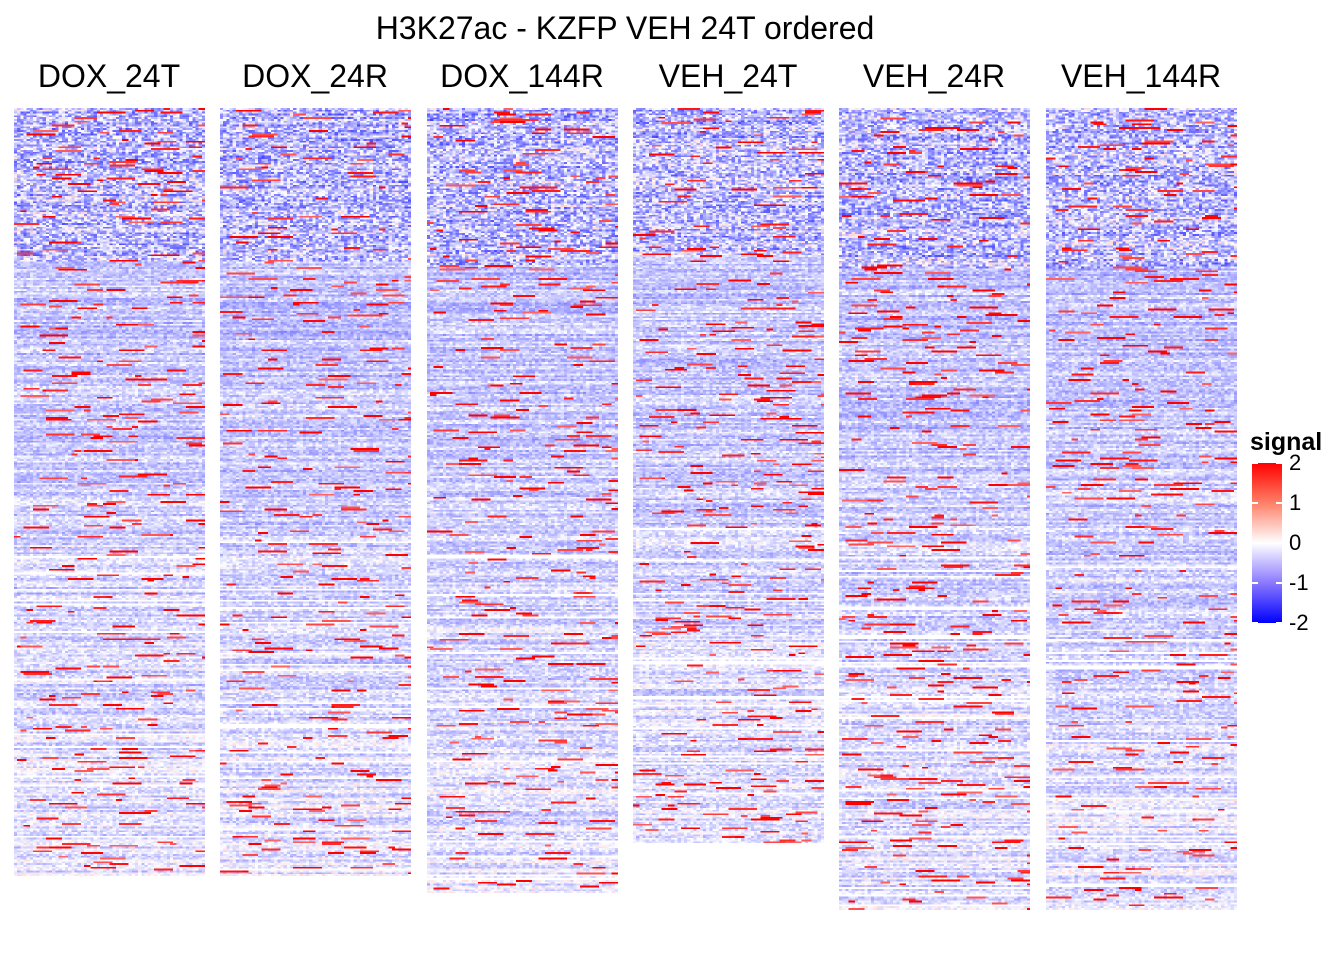 This screenshot has height=960, width=1344. Describe the element at coordinates (1295, 502) in the screenshot. I see `legend-tick-label: 1` at that location.